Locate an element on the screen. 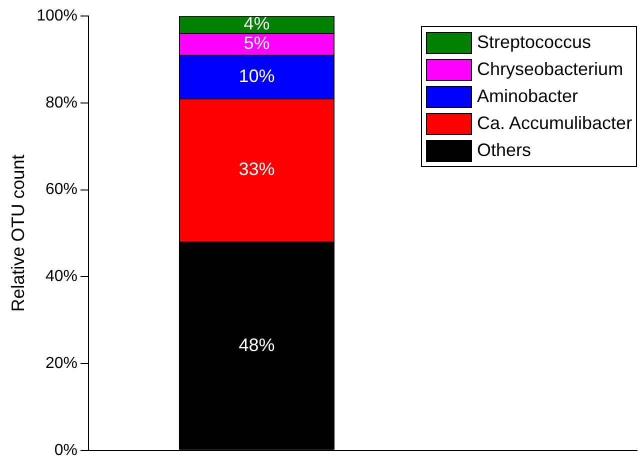 Image resolution: width=639 pixels, height=463 pixels. legend-label: Aminobacter is located at coordinates (527, 96).